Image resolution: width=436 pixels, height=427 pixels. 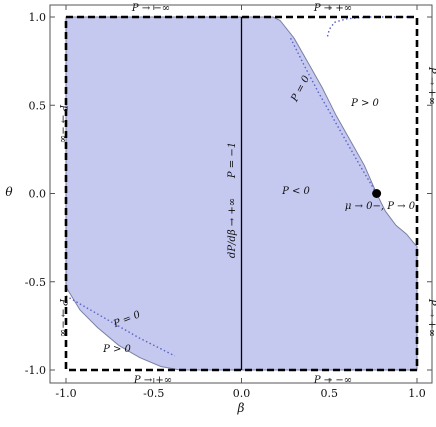 I want to click on x-tick-label: 1.0, so click(x=417, y=393).